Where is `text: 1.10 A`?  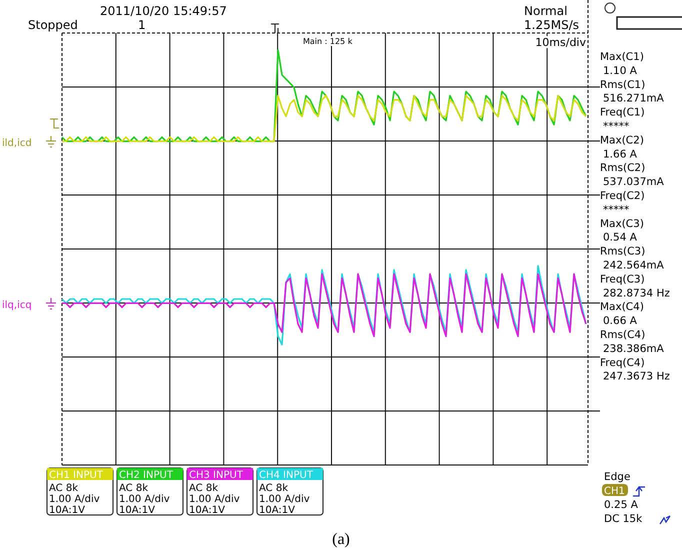 text: 1.10 A is located at coordinates (620, 70).